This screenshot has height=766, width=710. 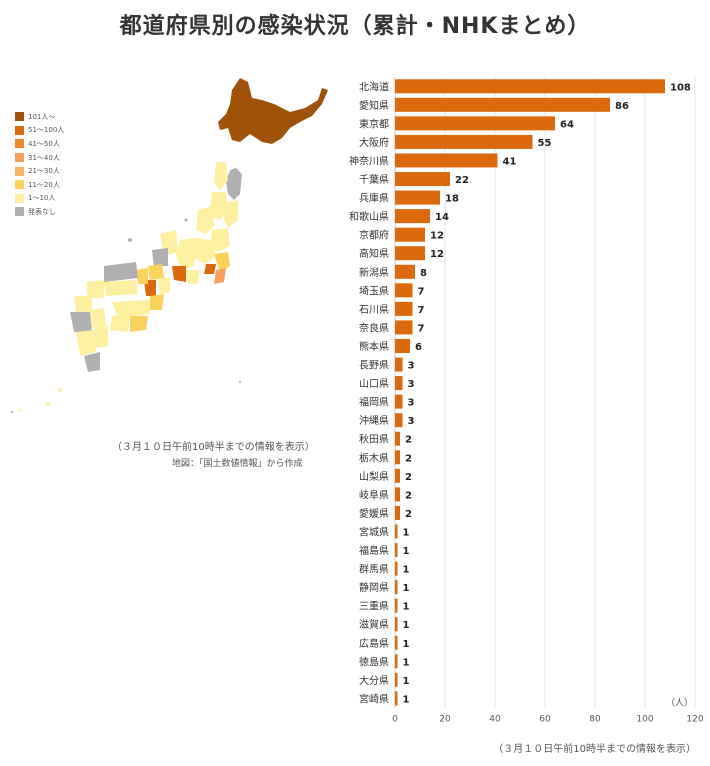 What do you see at coordinates (462, 180) in the screenshot?
I see `value-label: 22` at bounding box center [462, 180].